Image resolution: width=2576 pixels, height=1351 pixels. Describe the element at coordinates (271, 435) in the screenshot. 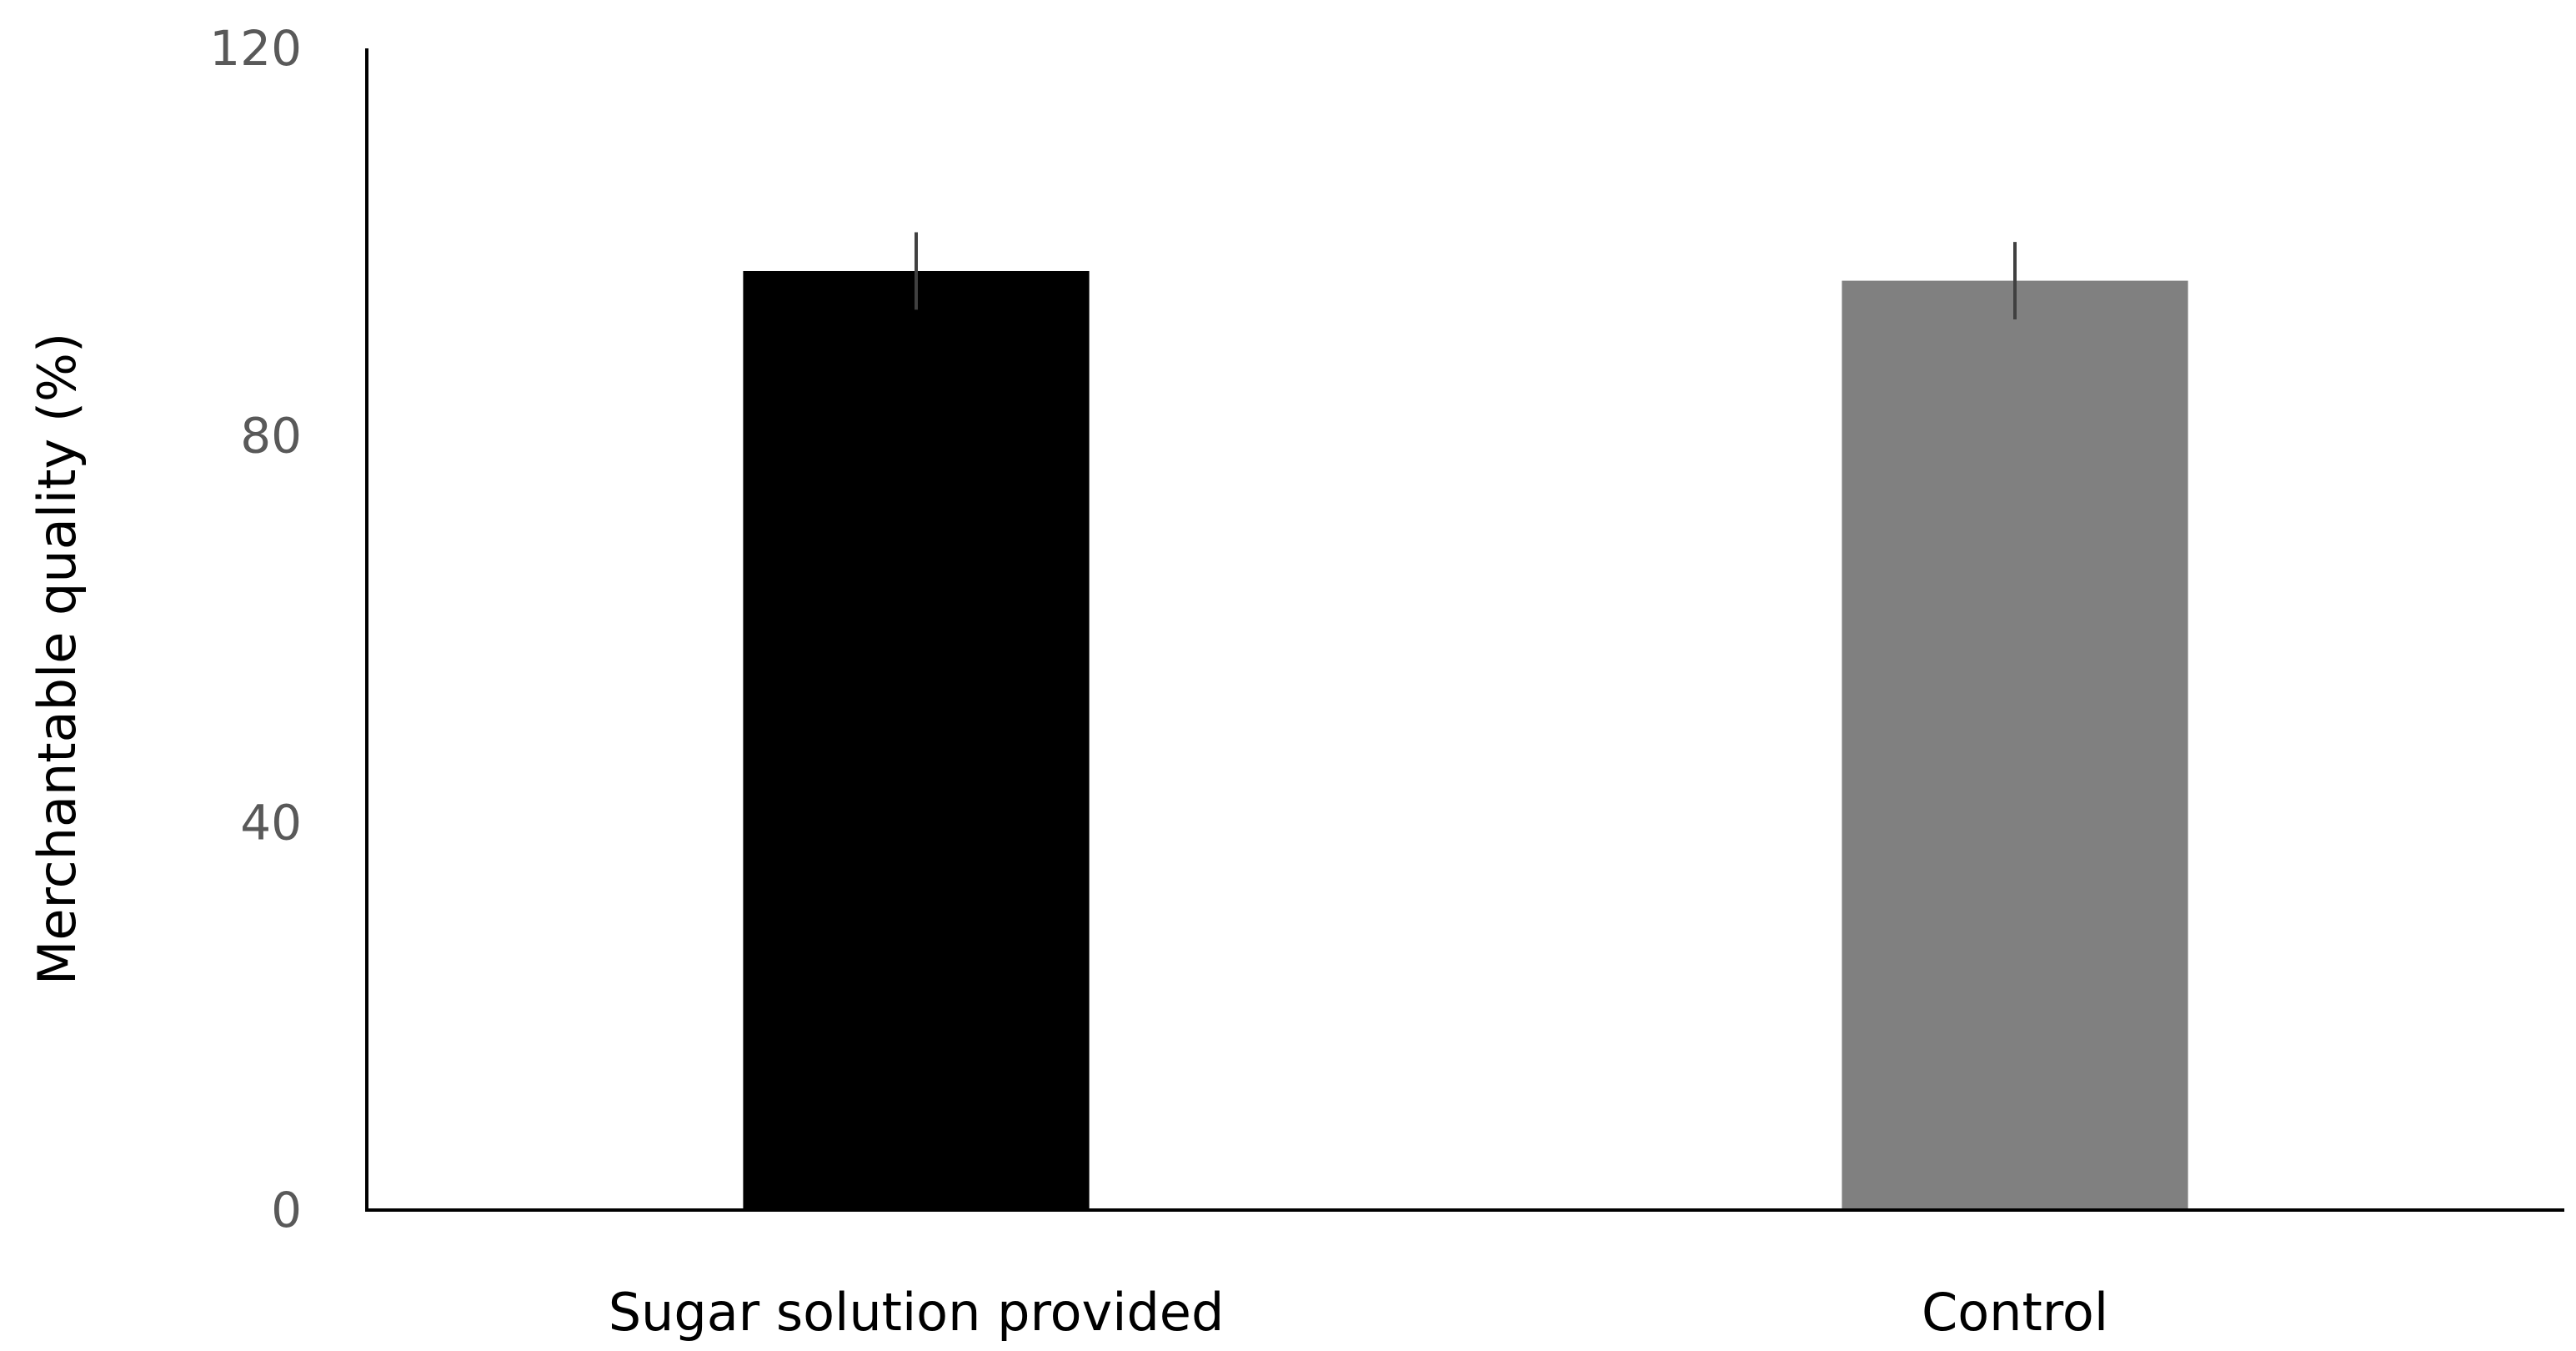

I see `y-tick-label: 80` at that location.